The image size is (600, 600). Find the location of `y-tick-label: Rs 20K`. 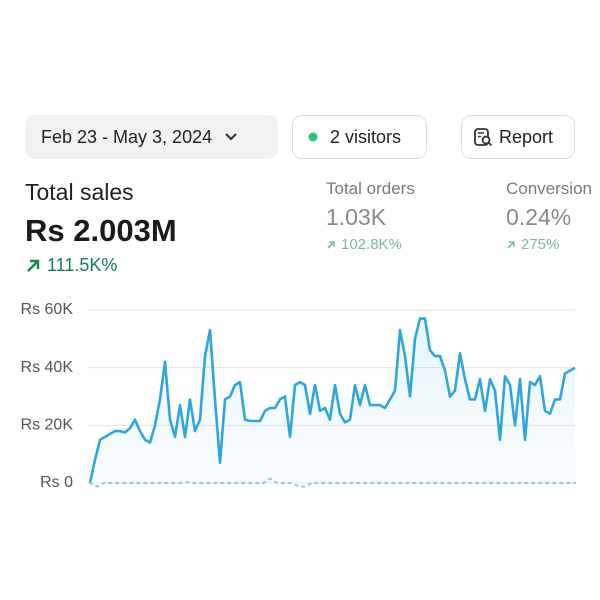

y-tick-label: Rs 20K is located at coordinates (47, 425).